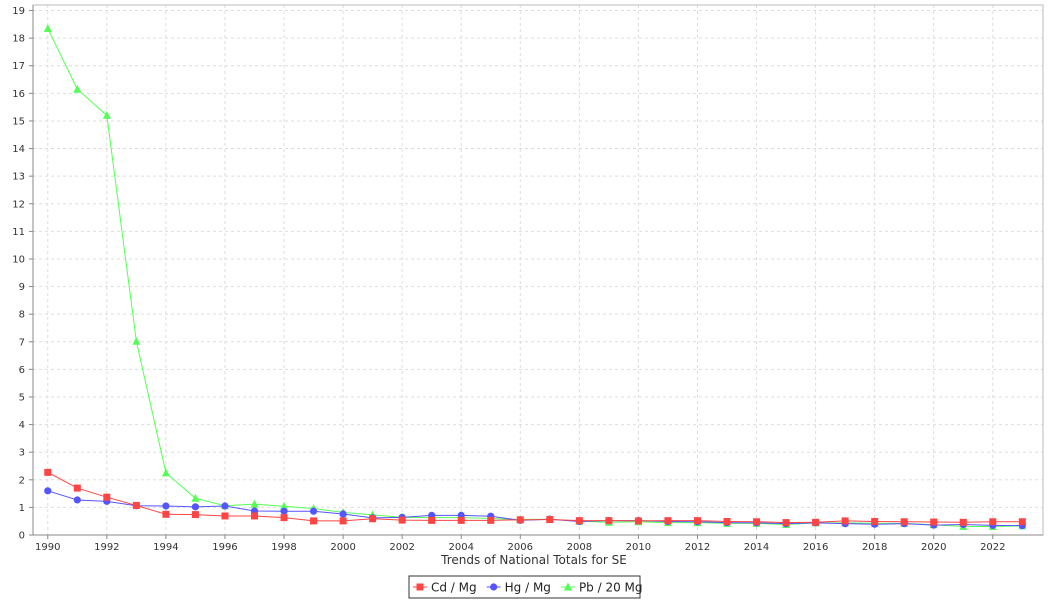 This screenshot has height=604, width=1050. I want to click on x-tick-label: 2002, so click(401, 547).